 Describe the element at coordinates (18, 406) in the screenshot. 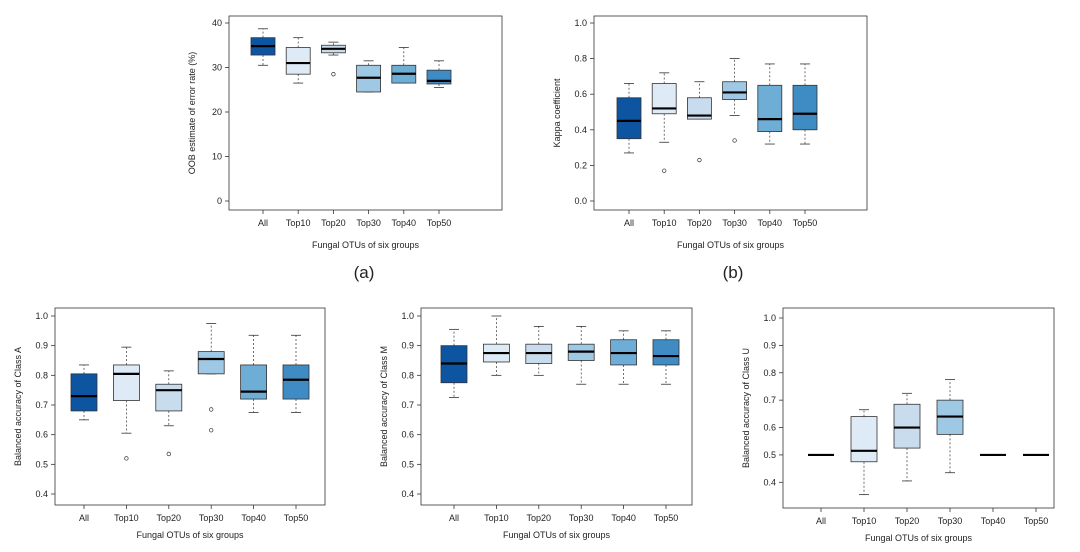

I see `y-axis-label: Balanced accuracy of Class A` at that location.